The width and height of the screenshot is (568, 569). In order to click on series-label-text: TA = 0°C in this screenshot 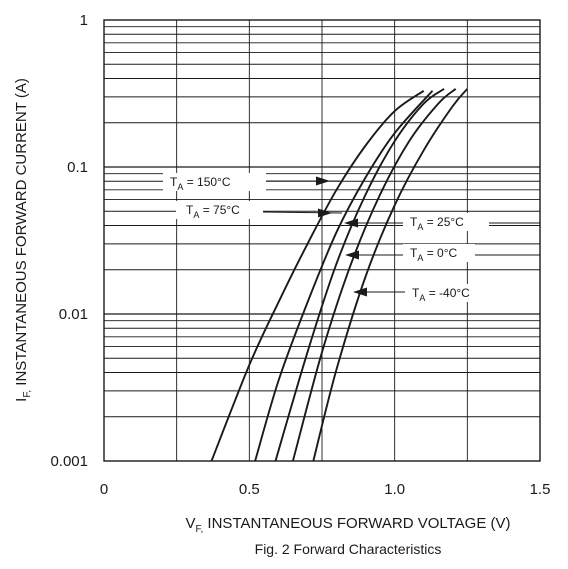, I will do `click(434, 254)`.